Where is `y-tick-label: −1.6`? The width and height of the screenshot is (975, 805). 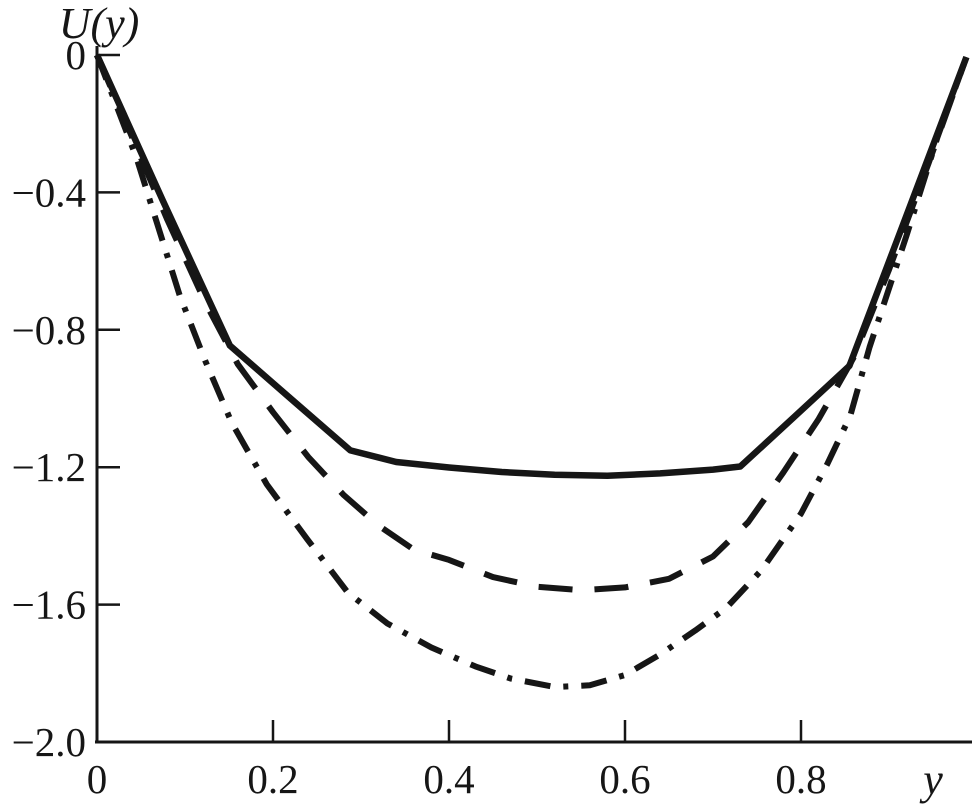
y-tick-label: −1.6 is located at coordinates (49, 605).